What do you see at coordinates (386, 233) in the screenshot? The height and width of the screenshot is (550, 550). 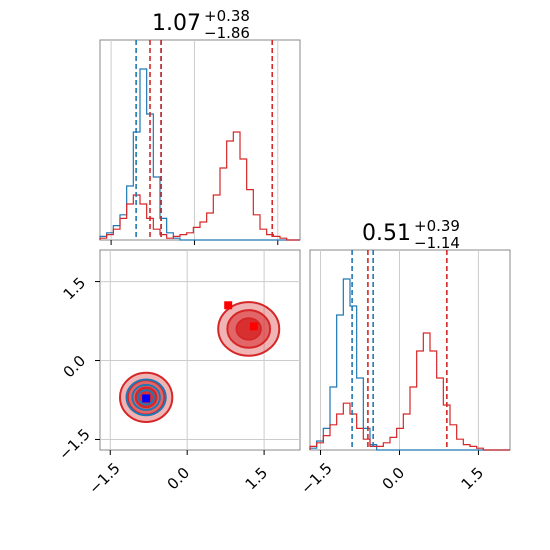 I see `title-2-value: 0.51` at bounding box center [386, 233].